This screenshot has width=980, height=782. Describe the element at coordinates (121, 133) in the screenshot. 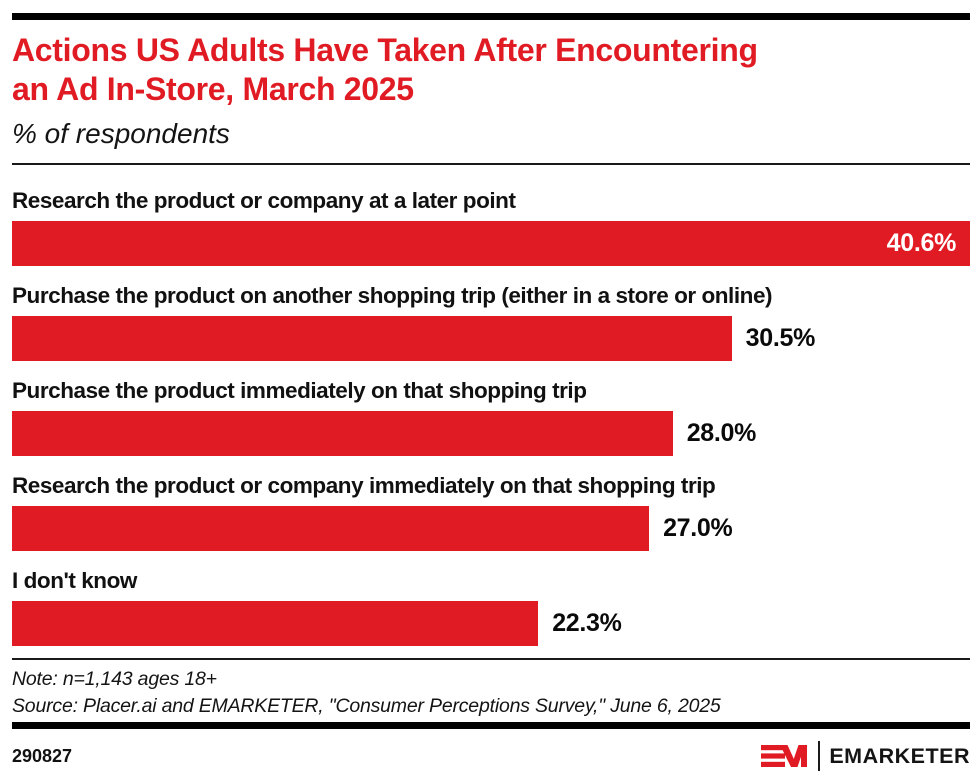

I see `chart-subtitle: % of respondents` at that location.